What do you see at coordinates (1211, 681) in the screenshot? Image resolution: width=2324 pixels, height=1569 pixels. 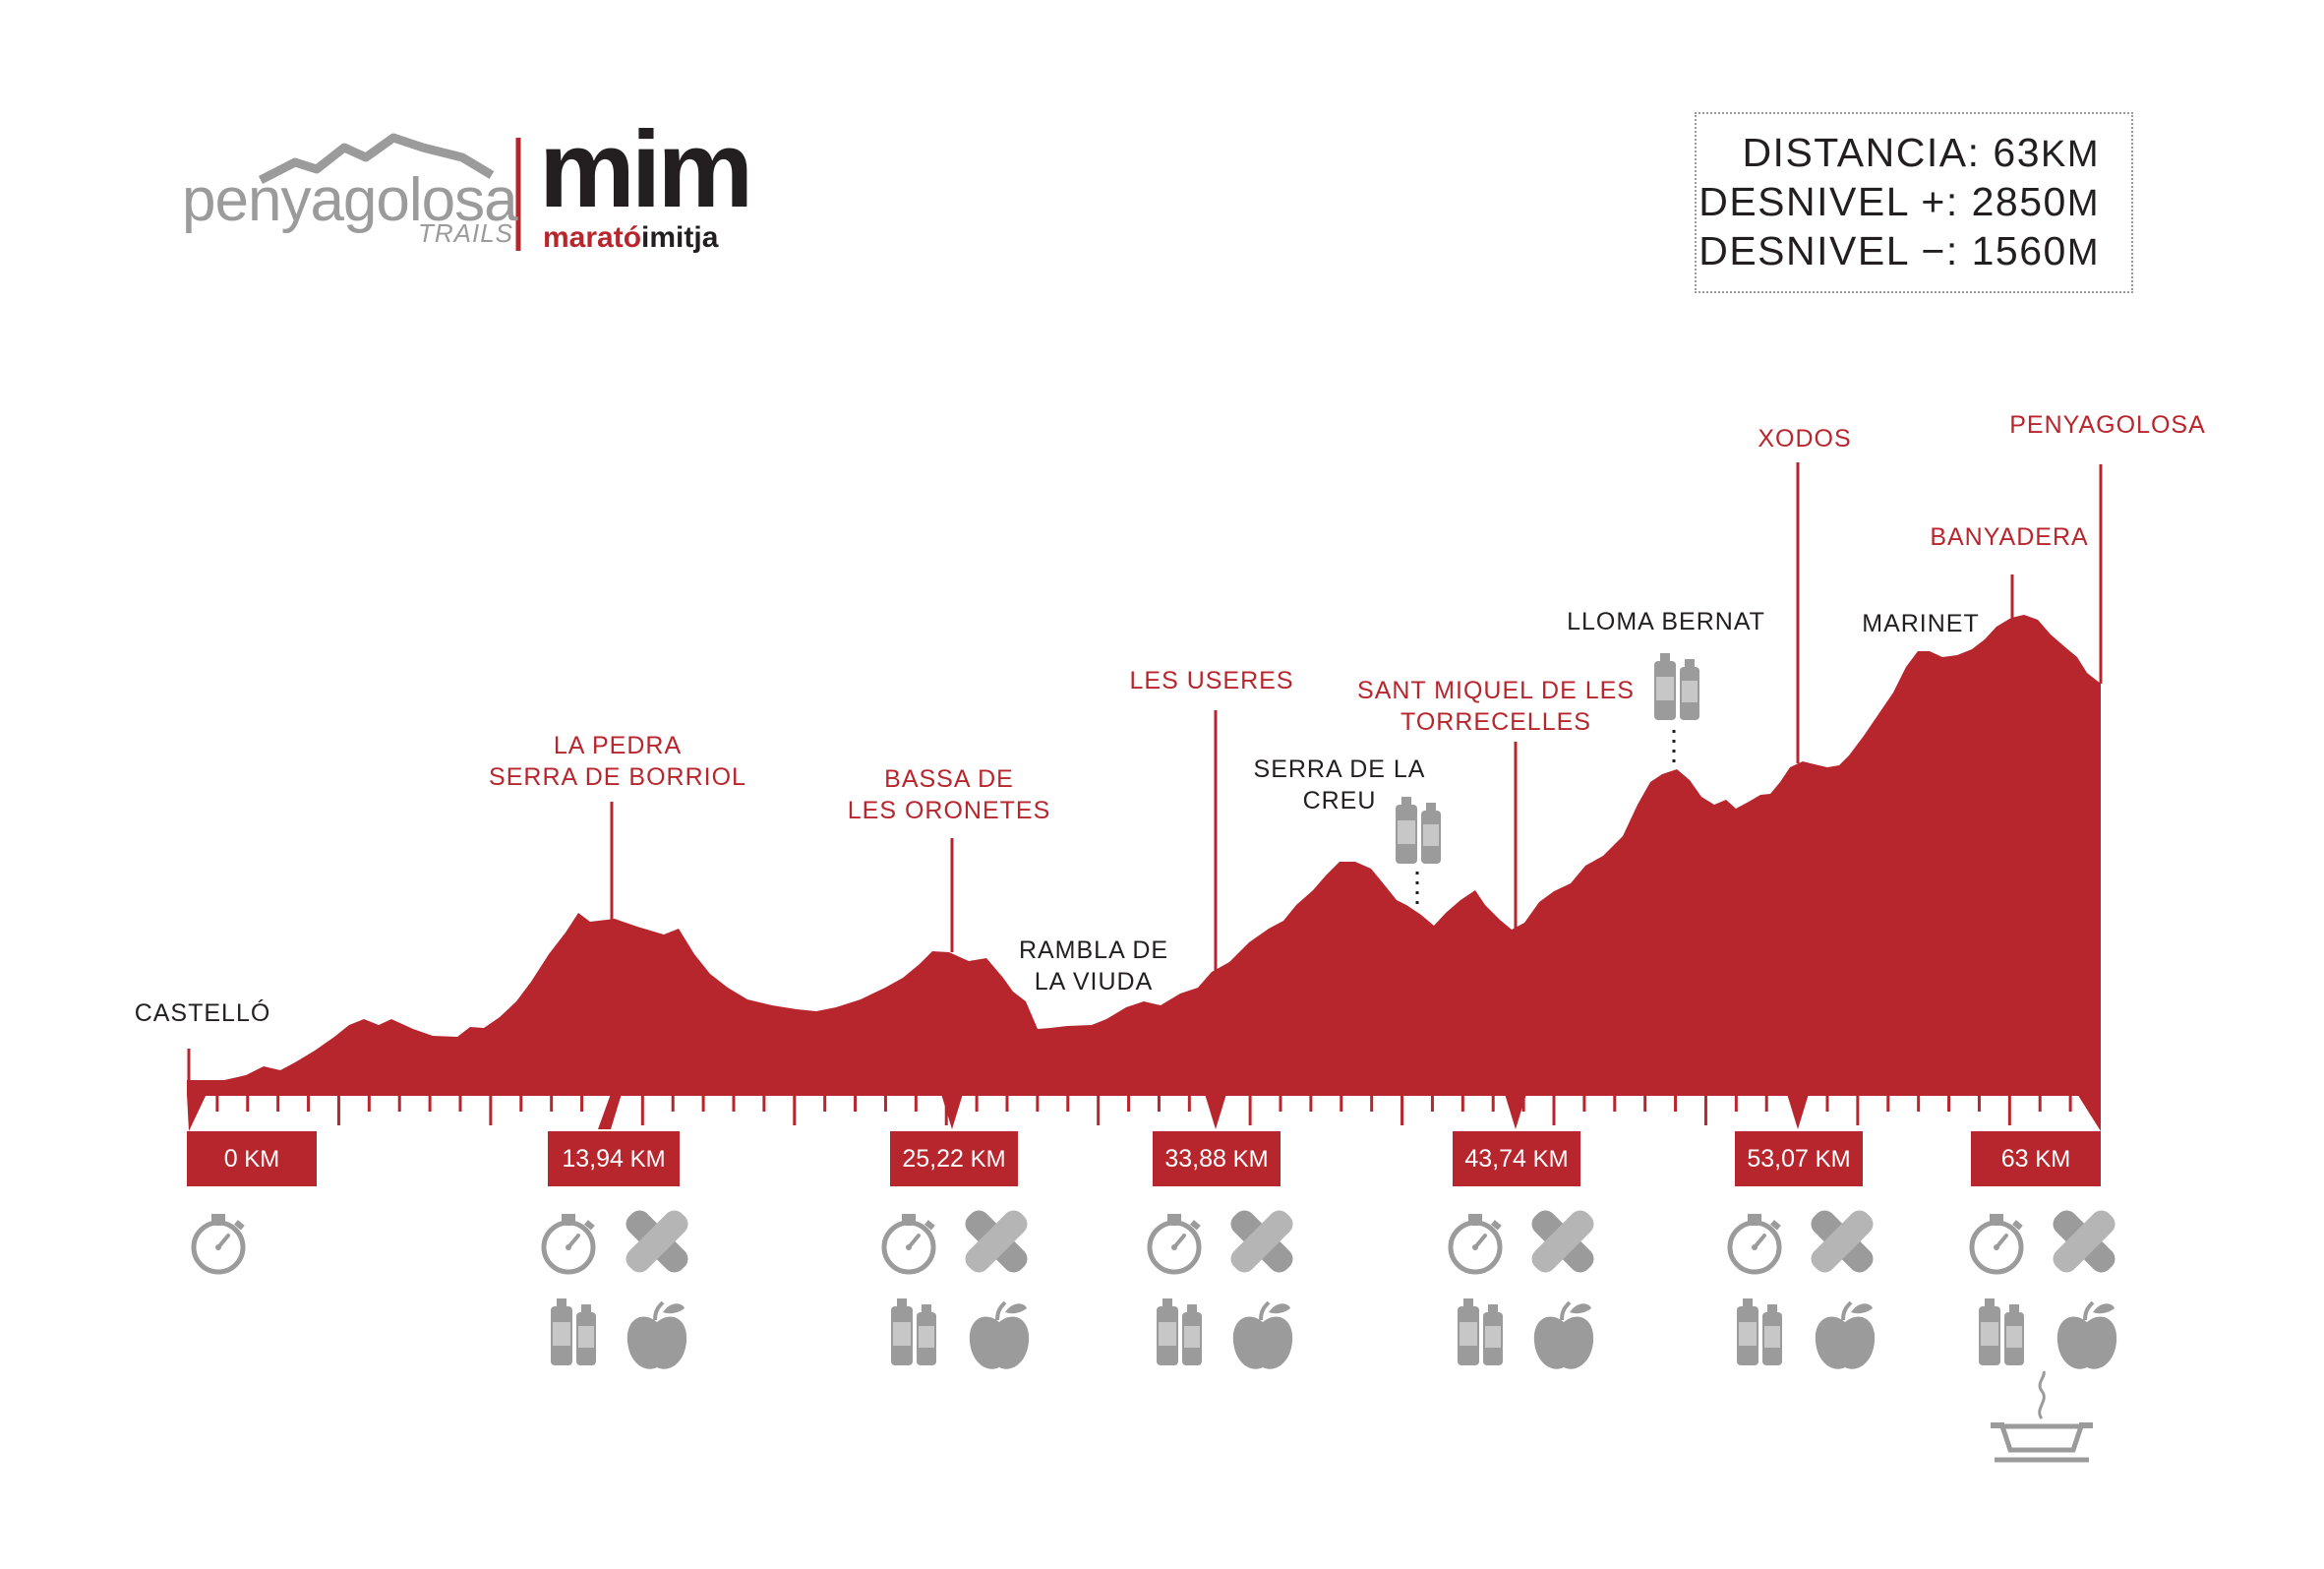 I see `label-les-useres: LES USERES` at bounding box center [1211, 681].